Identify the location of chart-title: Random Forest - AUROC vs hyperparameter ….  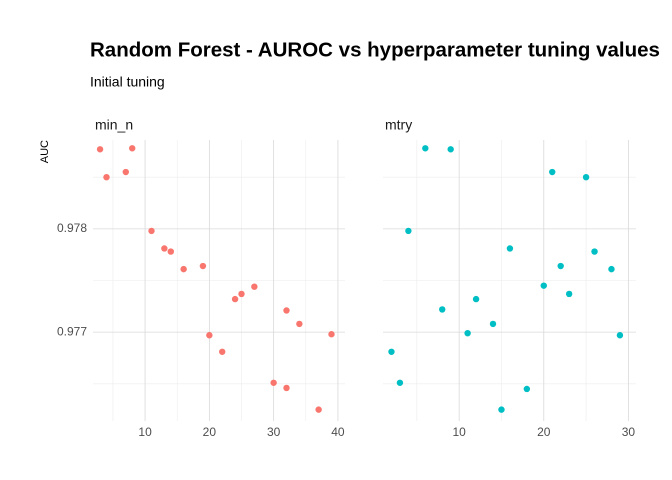
(375, 49).